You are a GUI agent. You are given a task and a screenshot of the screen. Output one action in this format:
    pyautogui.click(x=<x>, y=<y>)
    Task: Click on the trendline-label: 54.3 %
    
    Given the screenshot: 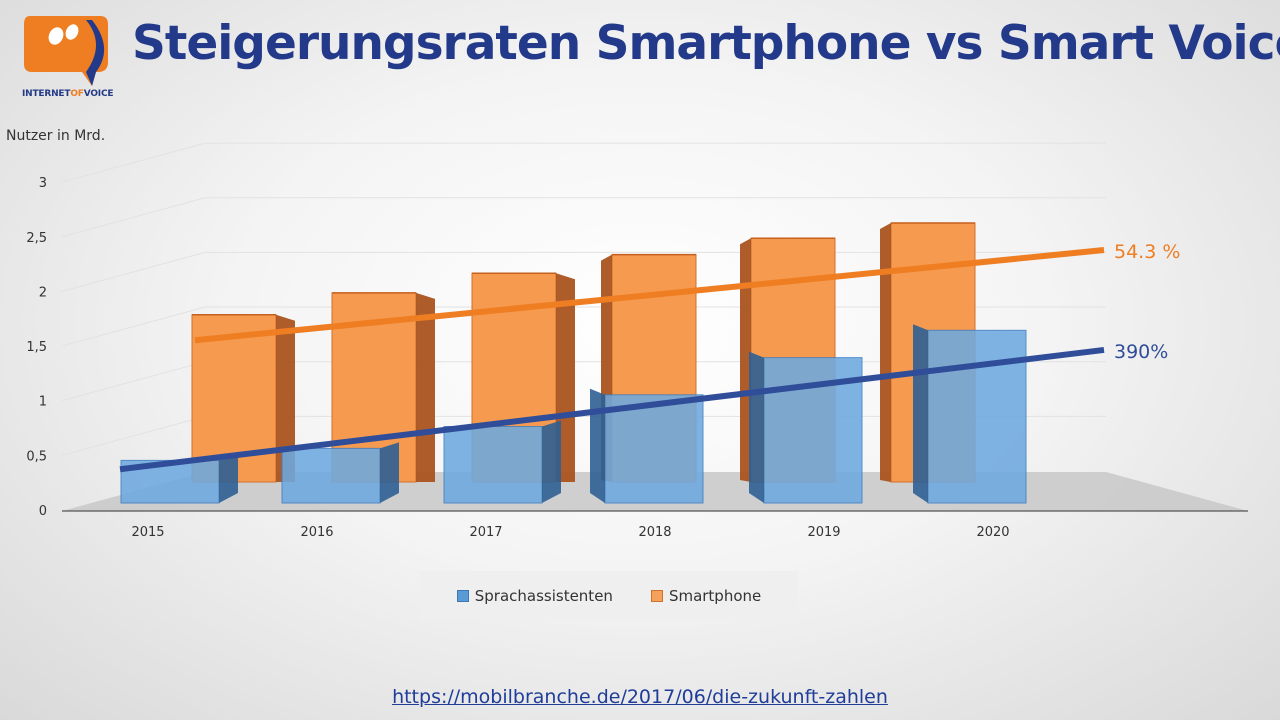 What is the action you would take?
    pyautogui.click(x=1147, y=252)
    